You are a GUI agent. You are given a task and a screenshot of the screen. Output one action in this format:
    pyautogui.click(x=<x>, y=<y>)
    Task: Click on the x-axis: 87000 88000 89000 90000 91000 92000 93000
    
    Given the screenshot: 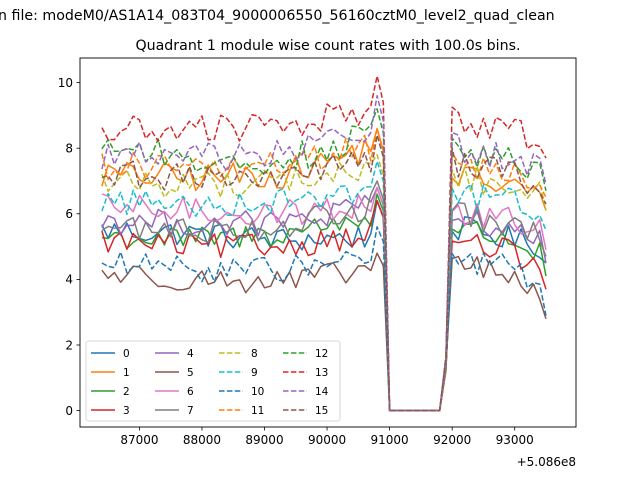 What is the action you would take?
    pyautogui.click(x=327, y=437)
    